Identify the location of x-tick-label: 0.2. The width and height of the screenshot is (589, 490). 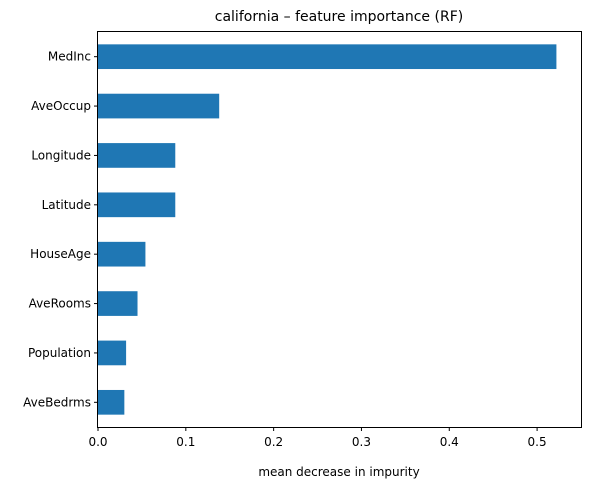
(273, 442).